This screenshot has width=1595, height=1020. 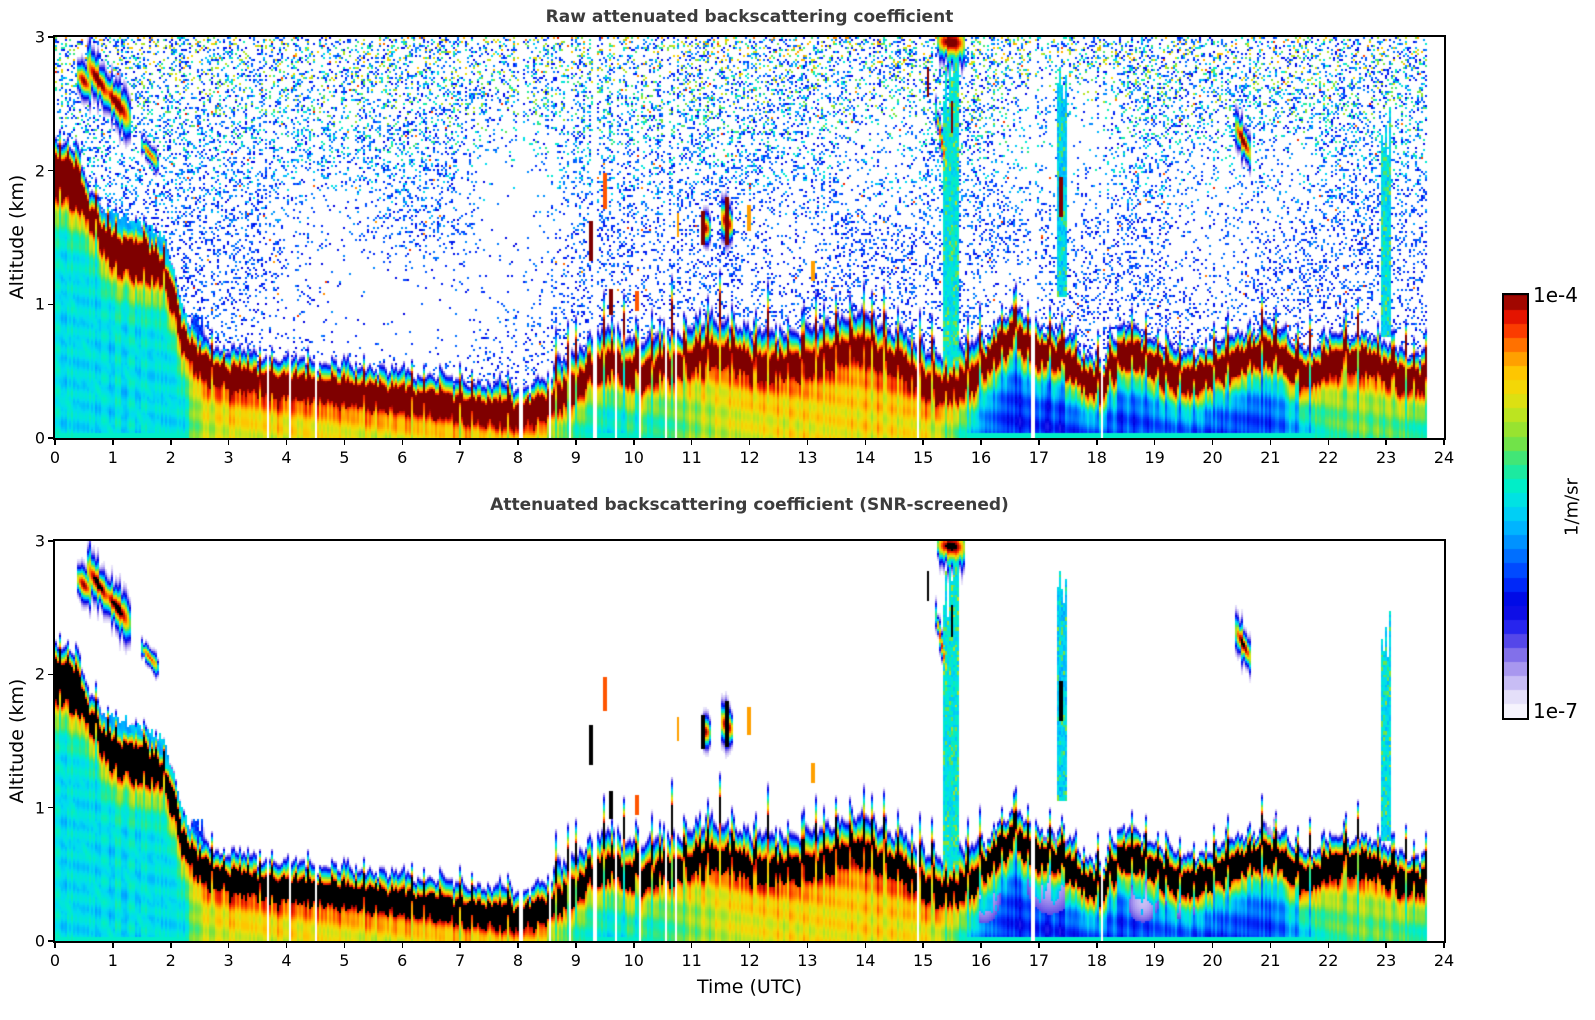 I want to click on colorbar-gradient, so click(x=1515, y=506).